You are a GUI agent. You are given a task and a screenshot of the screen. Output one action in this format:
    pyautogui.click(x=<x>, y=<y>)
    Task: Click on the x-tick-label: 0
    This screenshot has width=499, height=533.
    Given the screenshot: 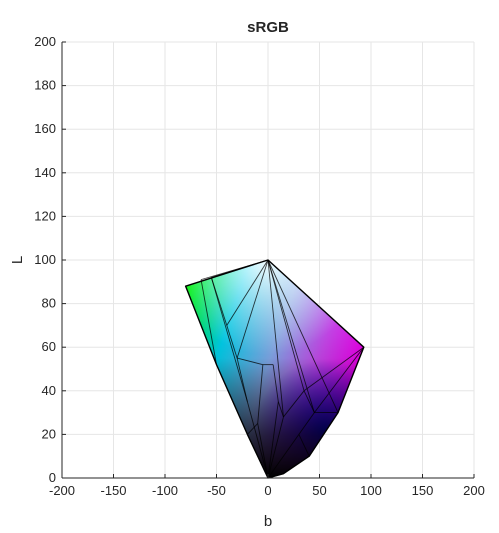 What is the action you would take?
    pyautogui.click(x=267, y=490)
    